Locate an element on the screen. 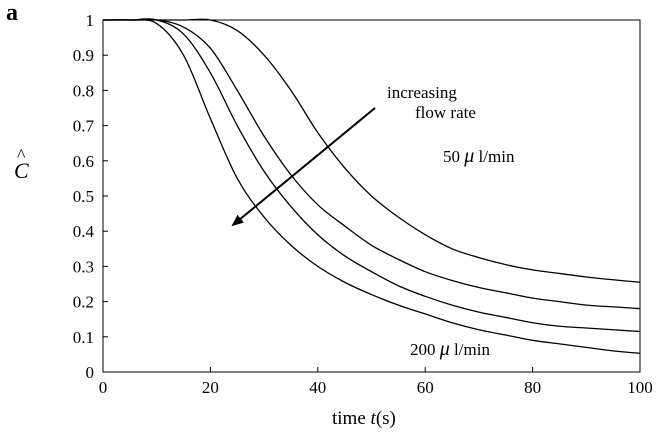 The height and width of the screenshot is (437, 662). y-tick-label: 0.6 is located at coordinates (83, 161).